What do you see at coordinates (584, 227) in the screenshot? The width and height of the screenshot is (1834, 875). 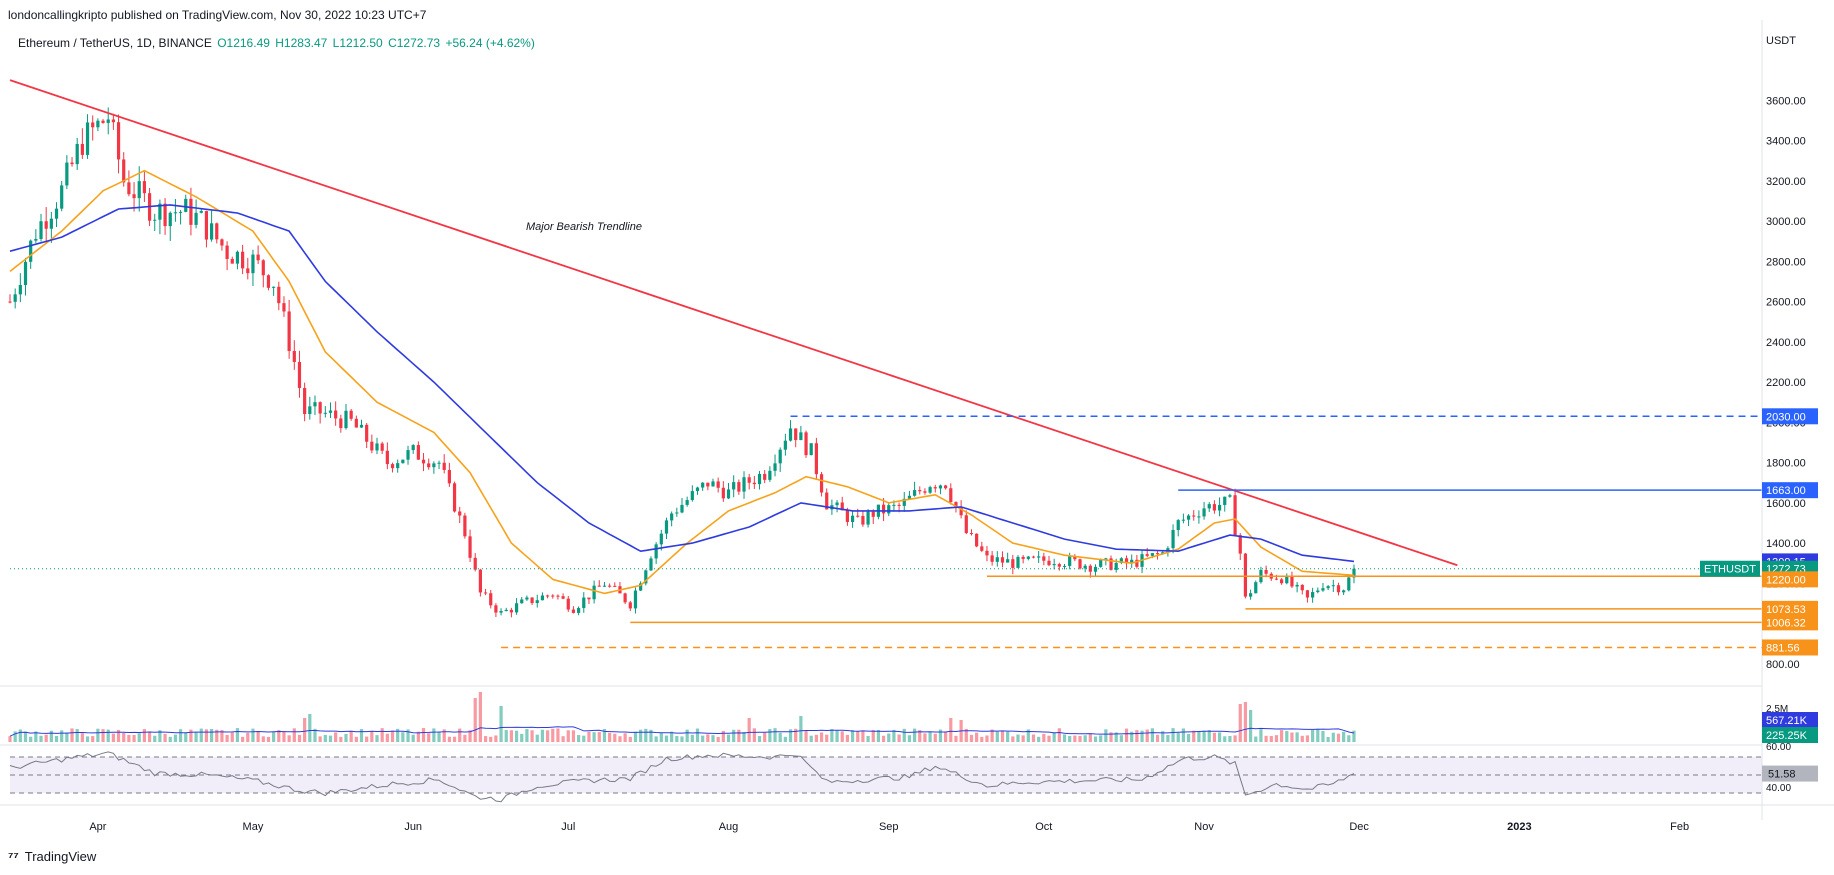 I see `trendline-annotation: Major Bearish Trendline` at bounding box center [584, 227].